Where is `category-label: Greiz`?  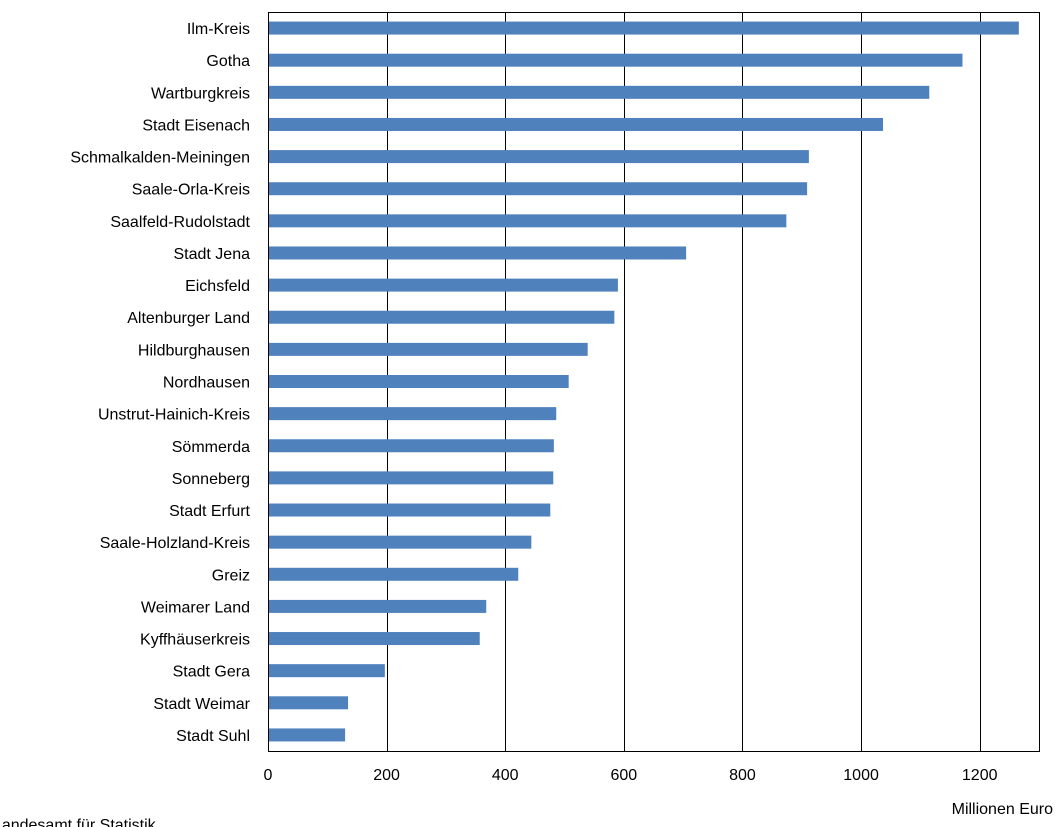
category-label: Greiz is located at coordinates (231, 575).